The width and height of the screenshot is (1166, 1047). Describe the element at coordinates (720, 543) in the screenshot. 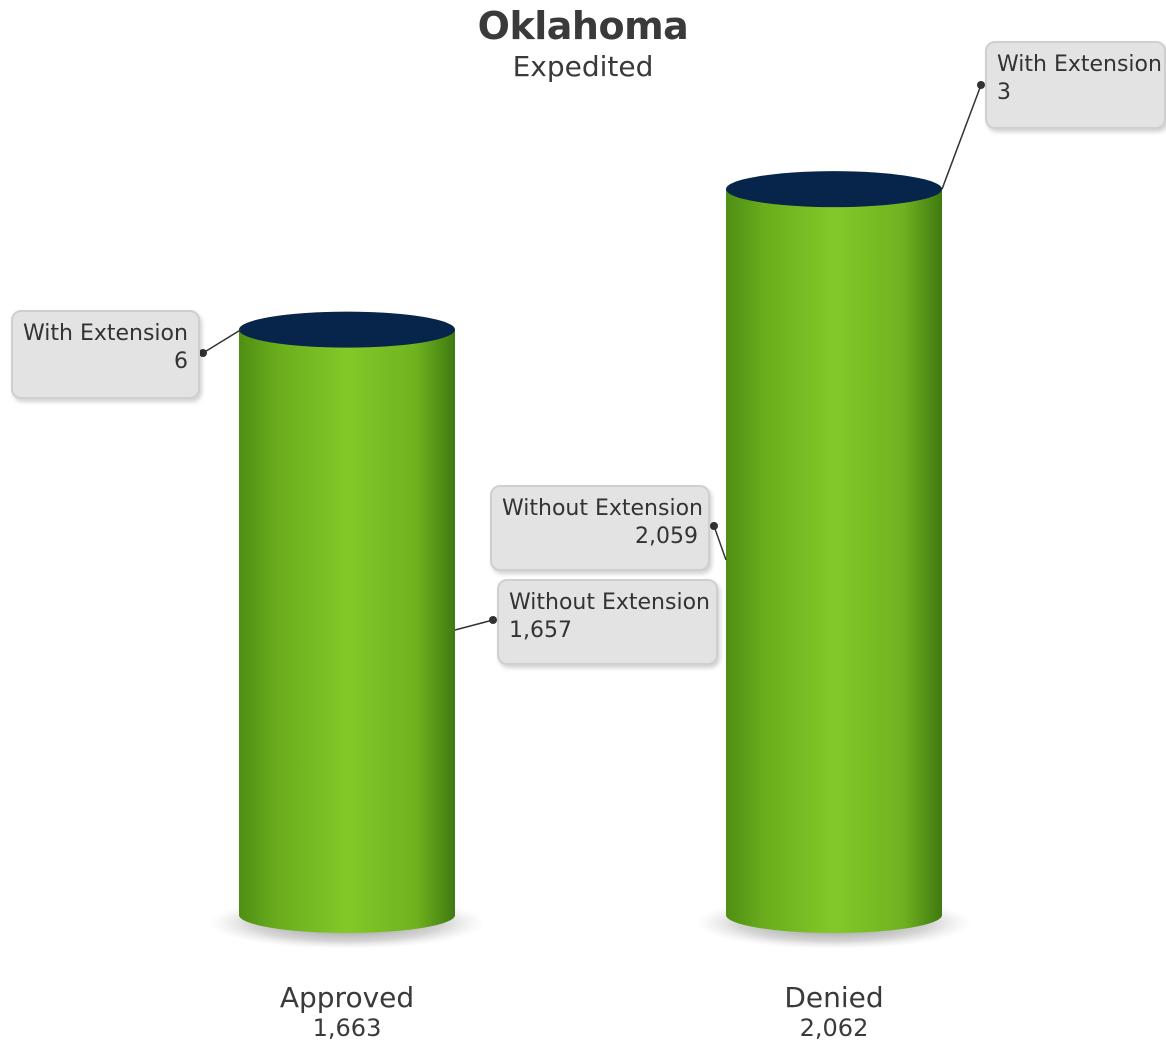

I see `leader-without-extension-denied` at that location.